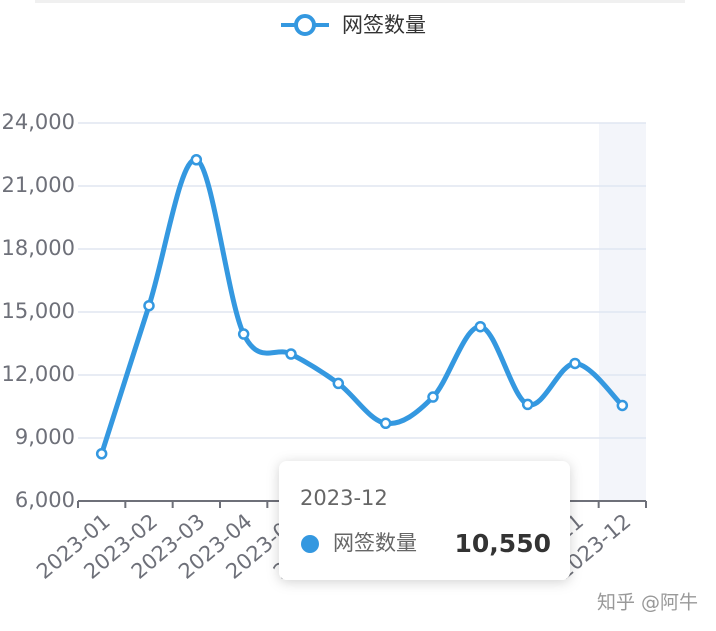 The image size is (716, 631). Describe the element at coordinates (375, 543) in the screenshot. I see `tooltip-series: 网签数量` at that location.